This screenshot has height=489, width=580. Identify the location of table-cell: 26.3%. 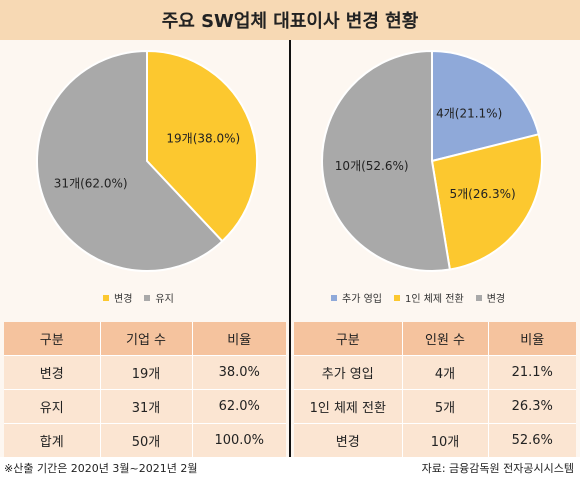
(532, 406).